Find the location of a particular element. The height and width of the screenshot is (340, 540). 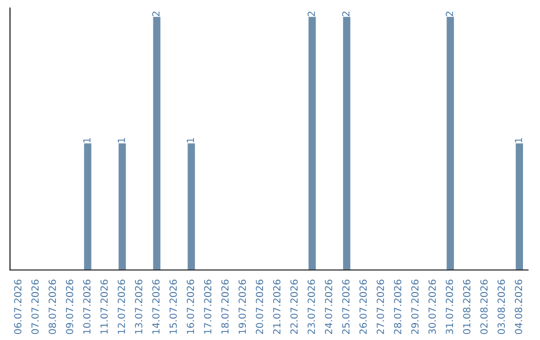

x-tick-label: 10.07.2026 is located at coordinates (87, 307).